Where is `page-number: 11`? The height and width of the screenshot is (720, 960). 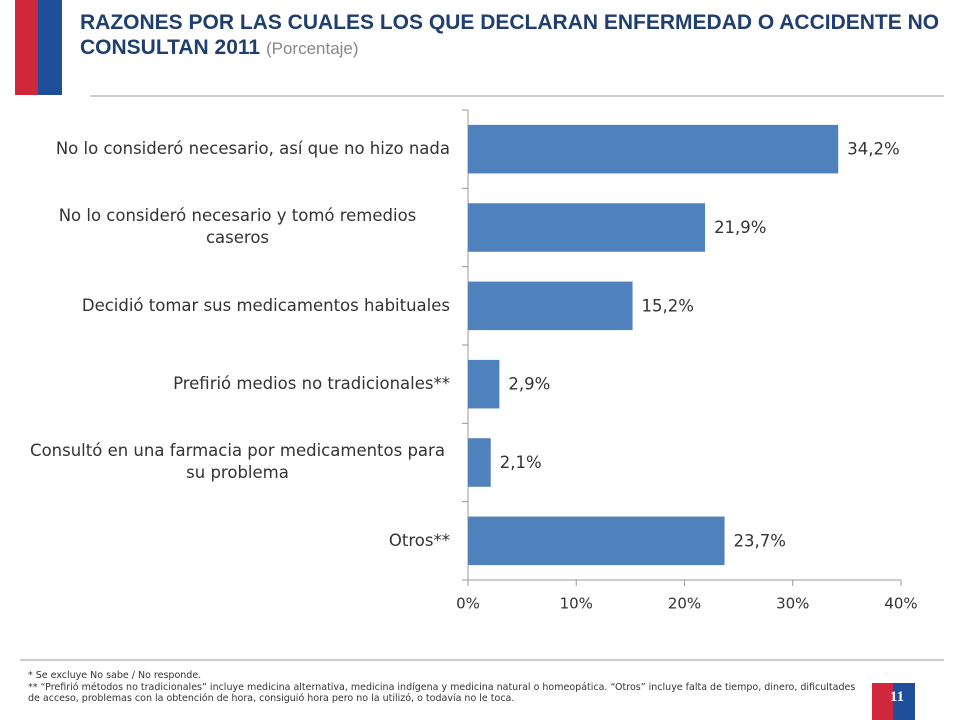 page-number: 11 is located at coordinates (897, 697).